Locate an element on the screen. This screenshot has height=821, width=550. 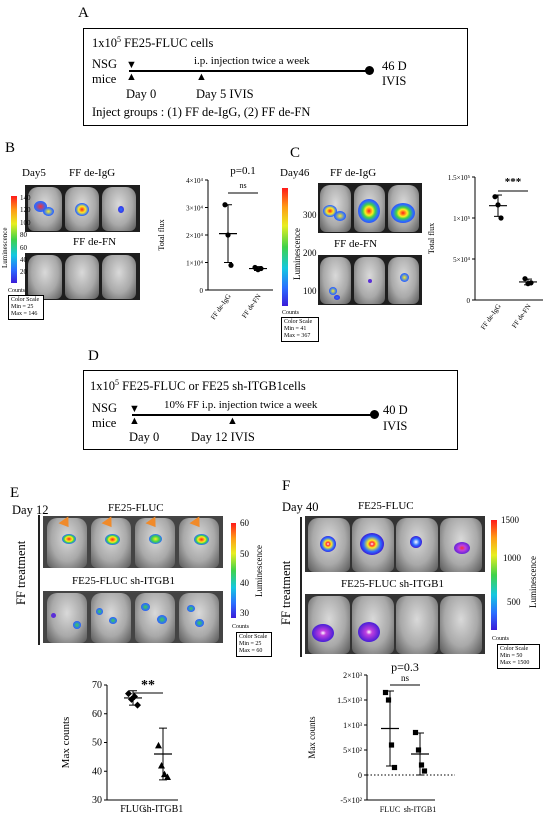
scheme-a-day5: Day 5 IVIS is located at coordinates (225, 94).